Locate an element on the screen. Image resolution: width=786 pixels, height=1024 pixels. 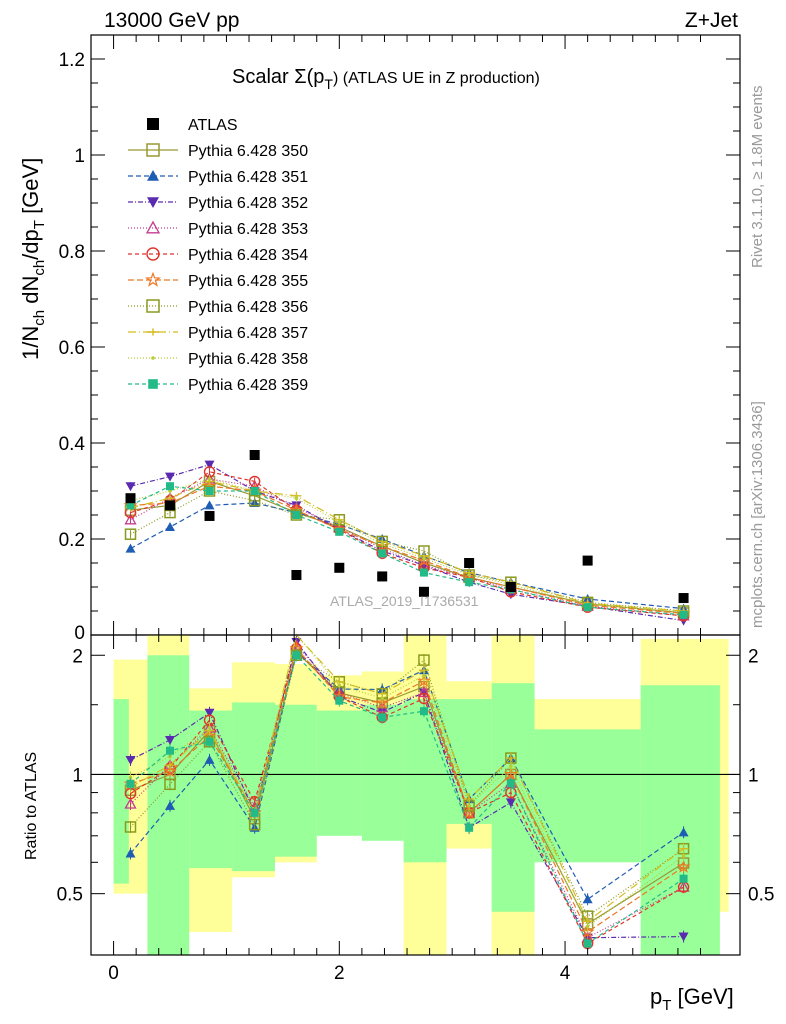
legend-entry: Pythia 6.428 350 is located at coordinates (218, 151).